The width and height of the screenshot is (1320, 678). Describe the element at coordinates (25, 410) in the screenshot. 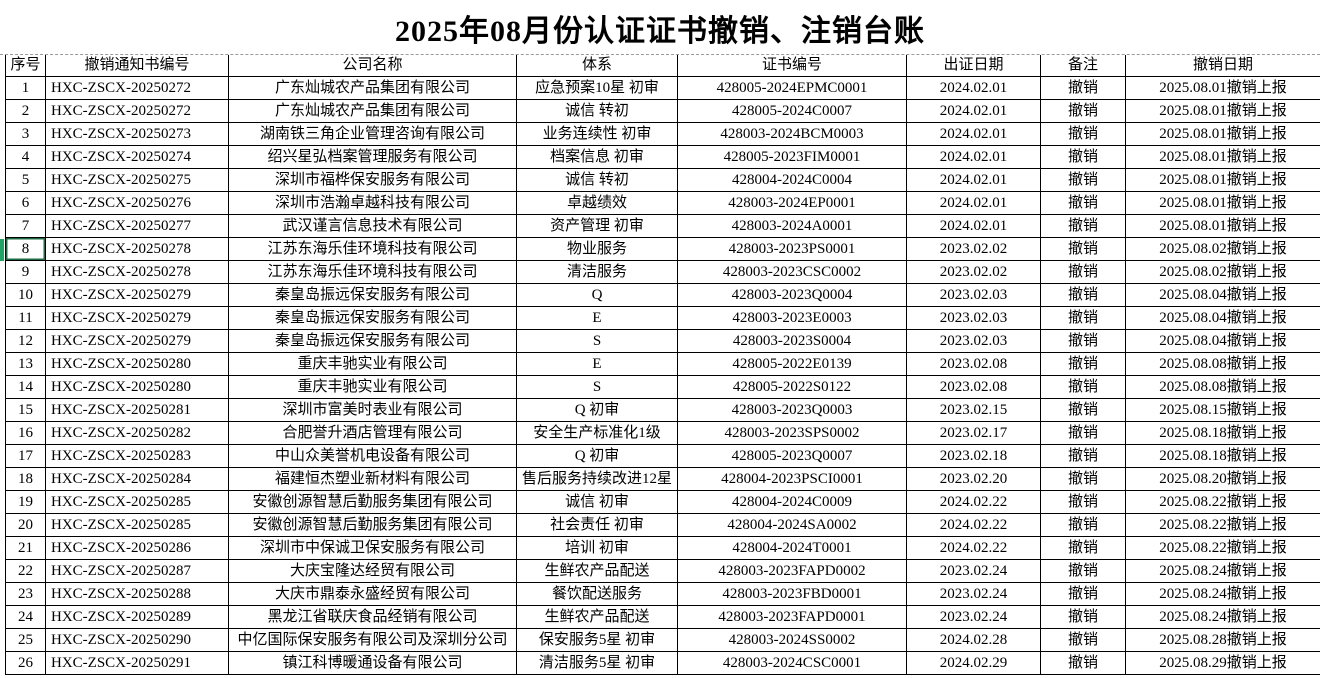

I see `cell-index: 15` at that location.